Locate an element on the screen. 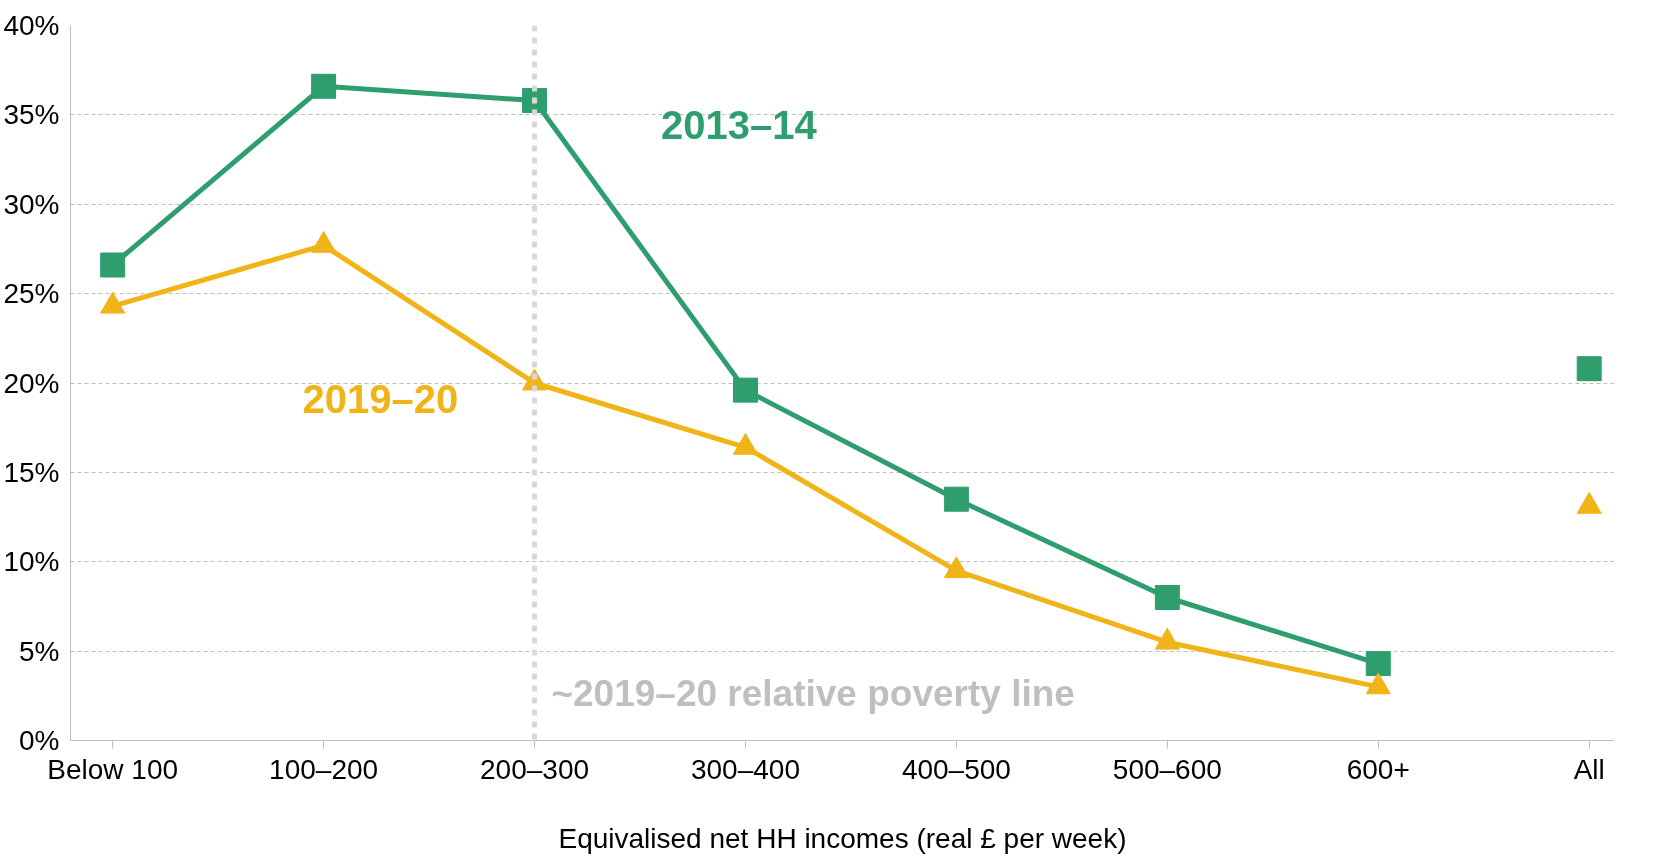 This screenshot has height=856, width=1654. x-tick-label: Below 100 is located at coordinates (113, 769).